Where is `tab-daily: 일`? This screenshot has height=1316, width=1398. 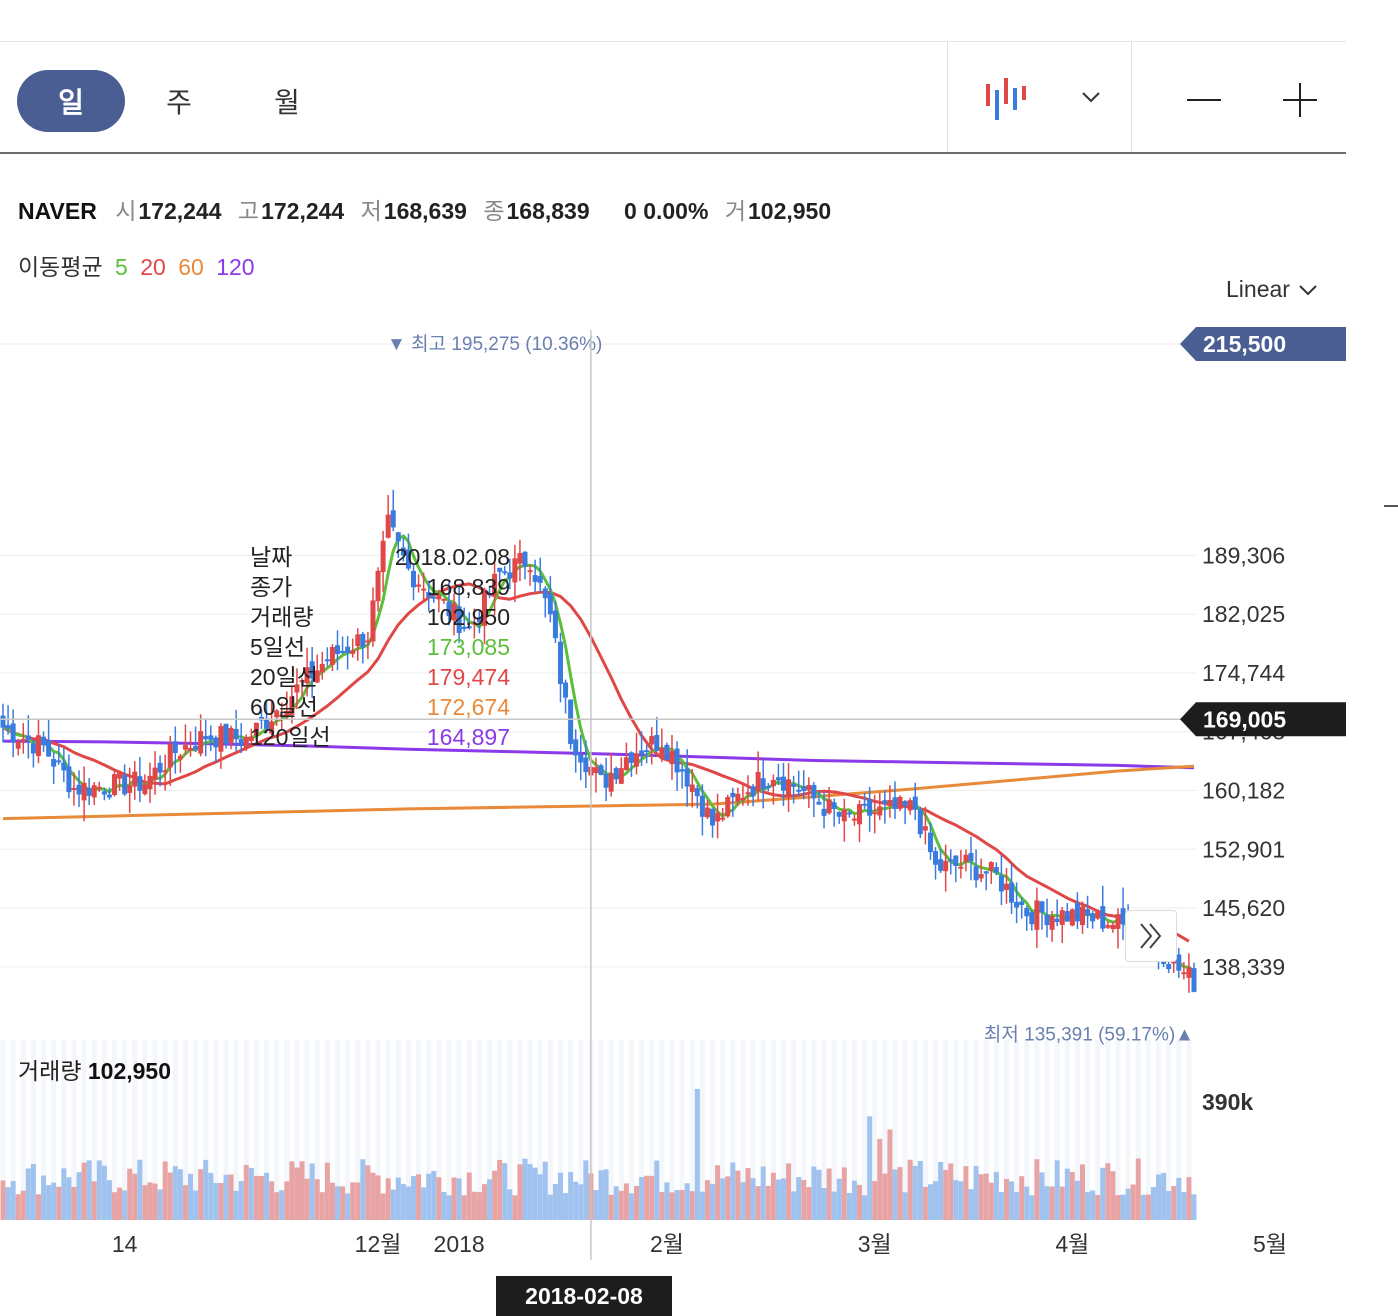
tab-daily: 일 is located at coordinates (71, 101).